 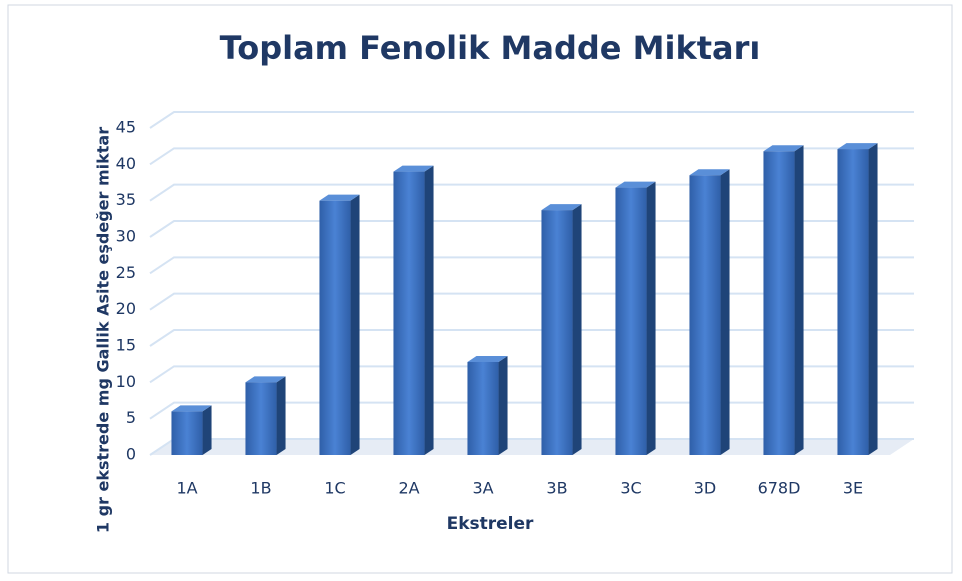 What do you see at coordinates (260, 488) in the screenshot?
I see `x-tick-label: 1B` at bounding box center [260, 488].